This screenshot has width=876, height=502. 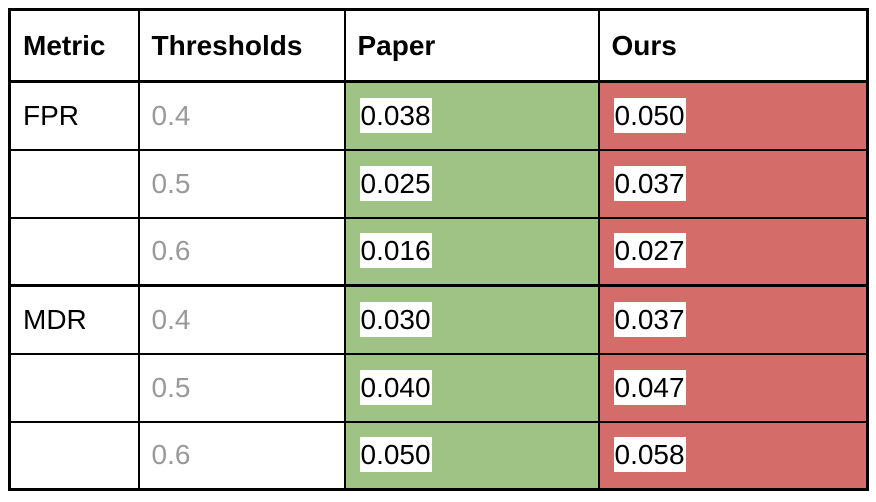 I want to click on paper-value: 0.025, so click(x=395, y=183).